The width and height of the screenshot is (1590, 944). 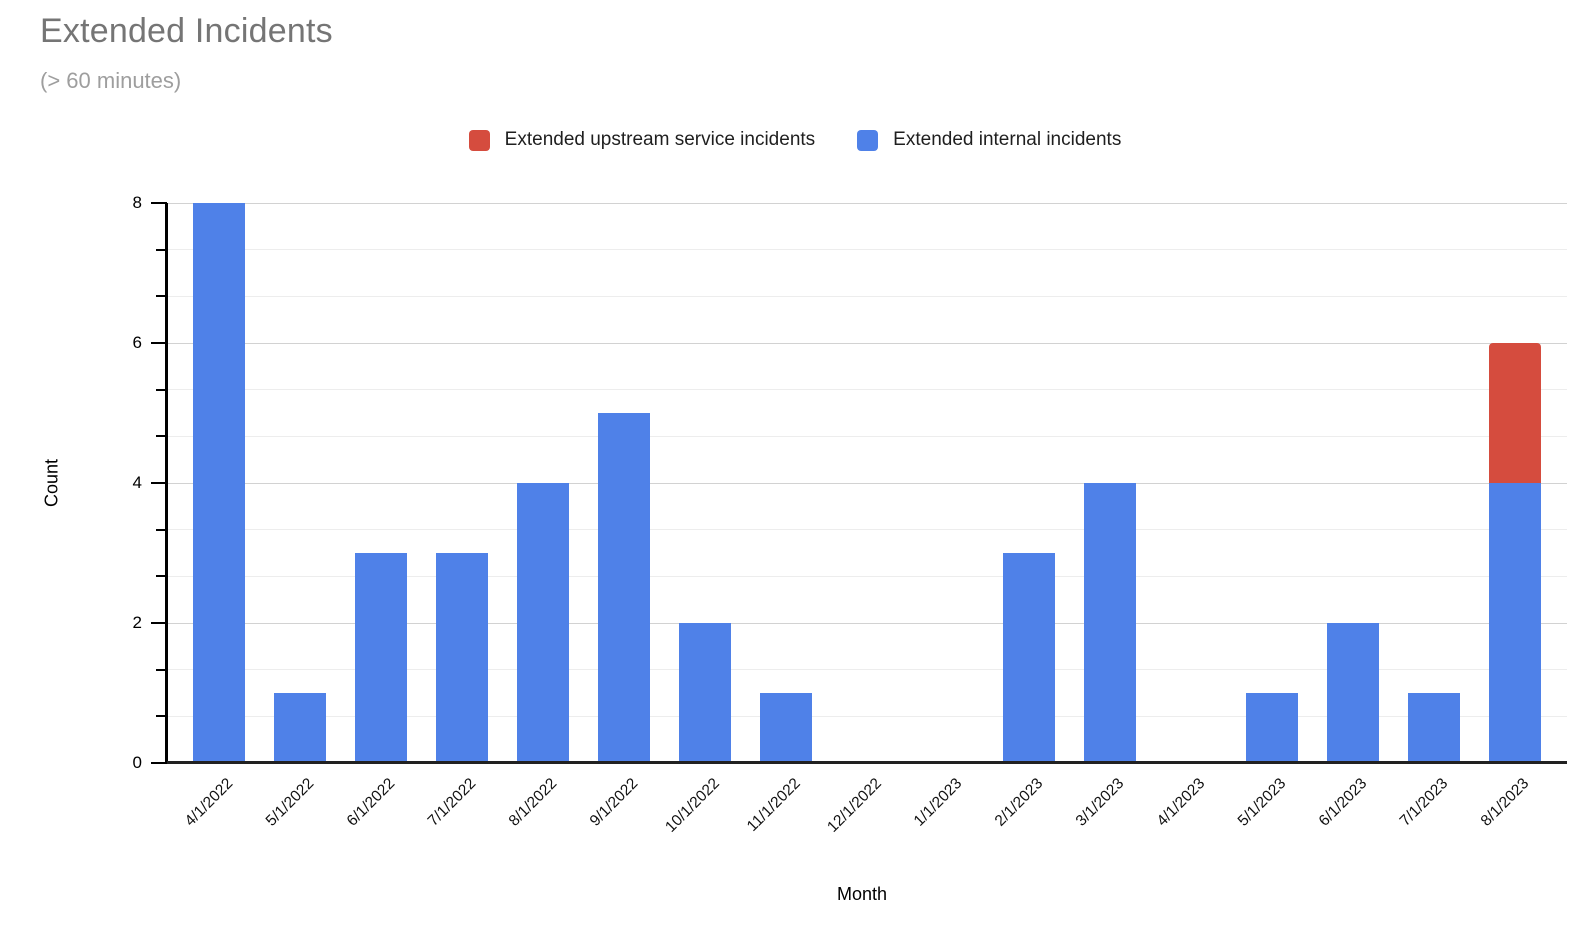 I want to click on legend-item: Extended upstream service incidents, so click(x=642, y=140).